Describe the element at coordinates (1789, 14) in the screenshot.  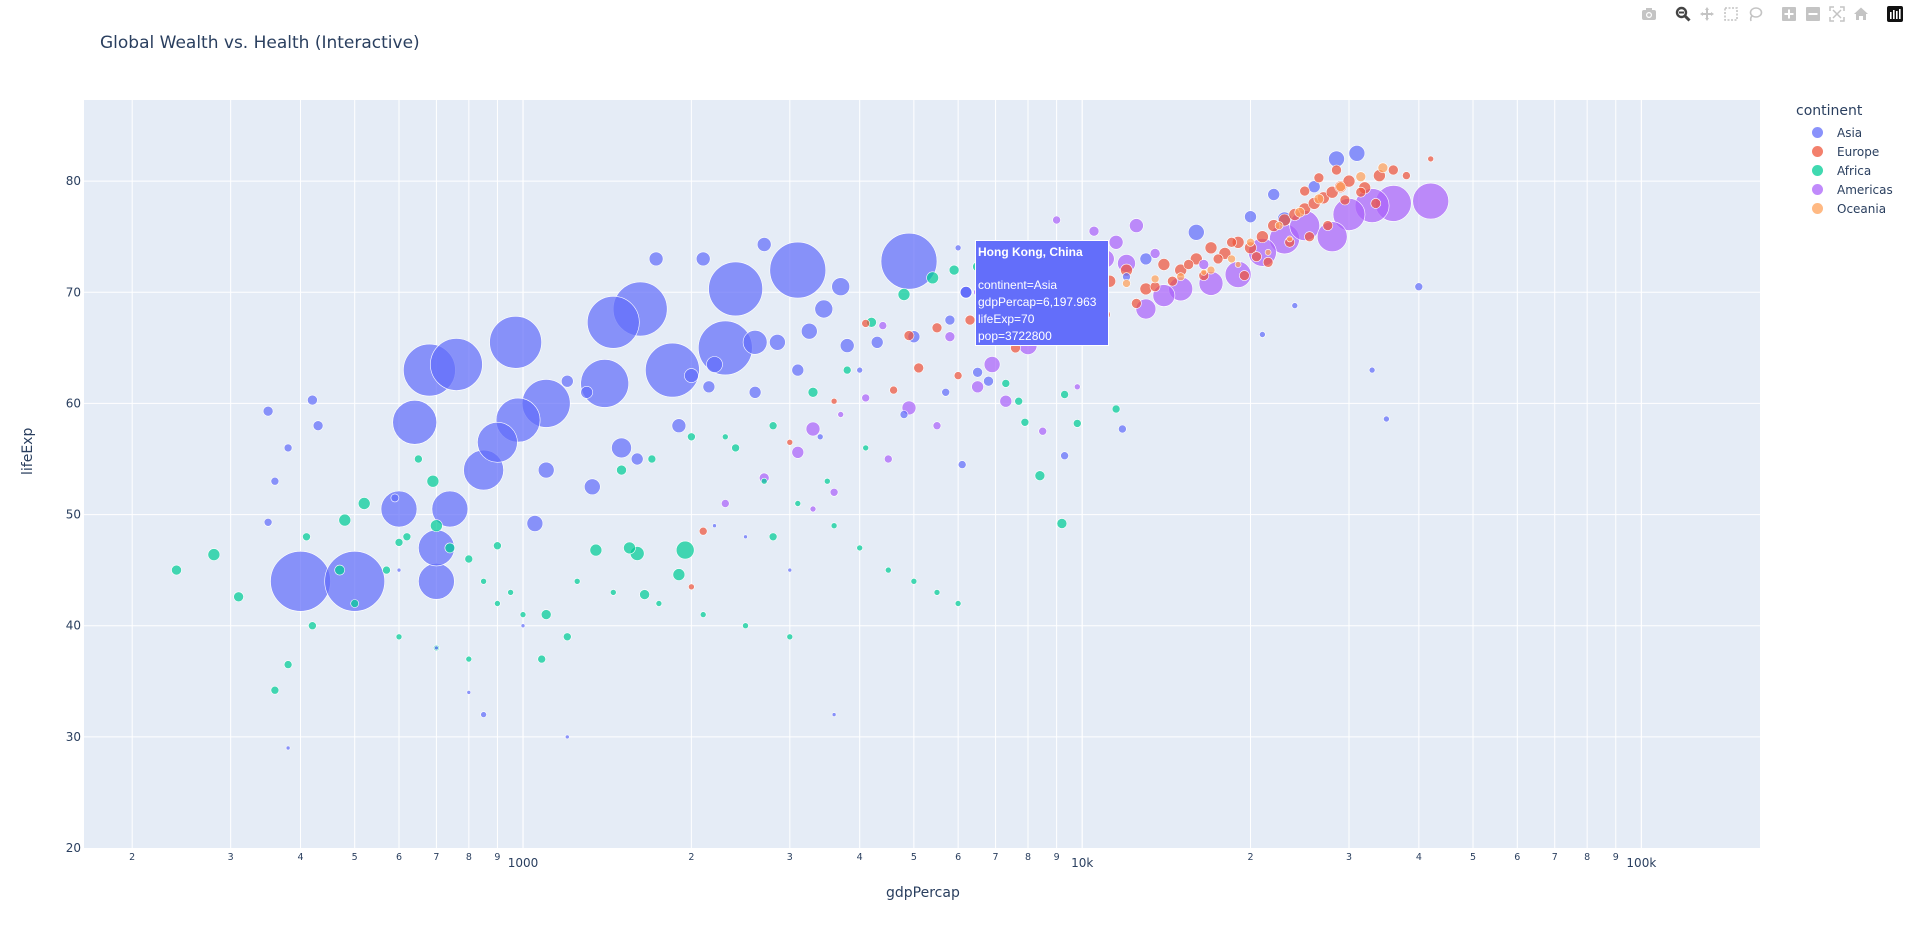
I see `zoom-in-icon` at that location.